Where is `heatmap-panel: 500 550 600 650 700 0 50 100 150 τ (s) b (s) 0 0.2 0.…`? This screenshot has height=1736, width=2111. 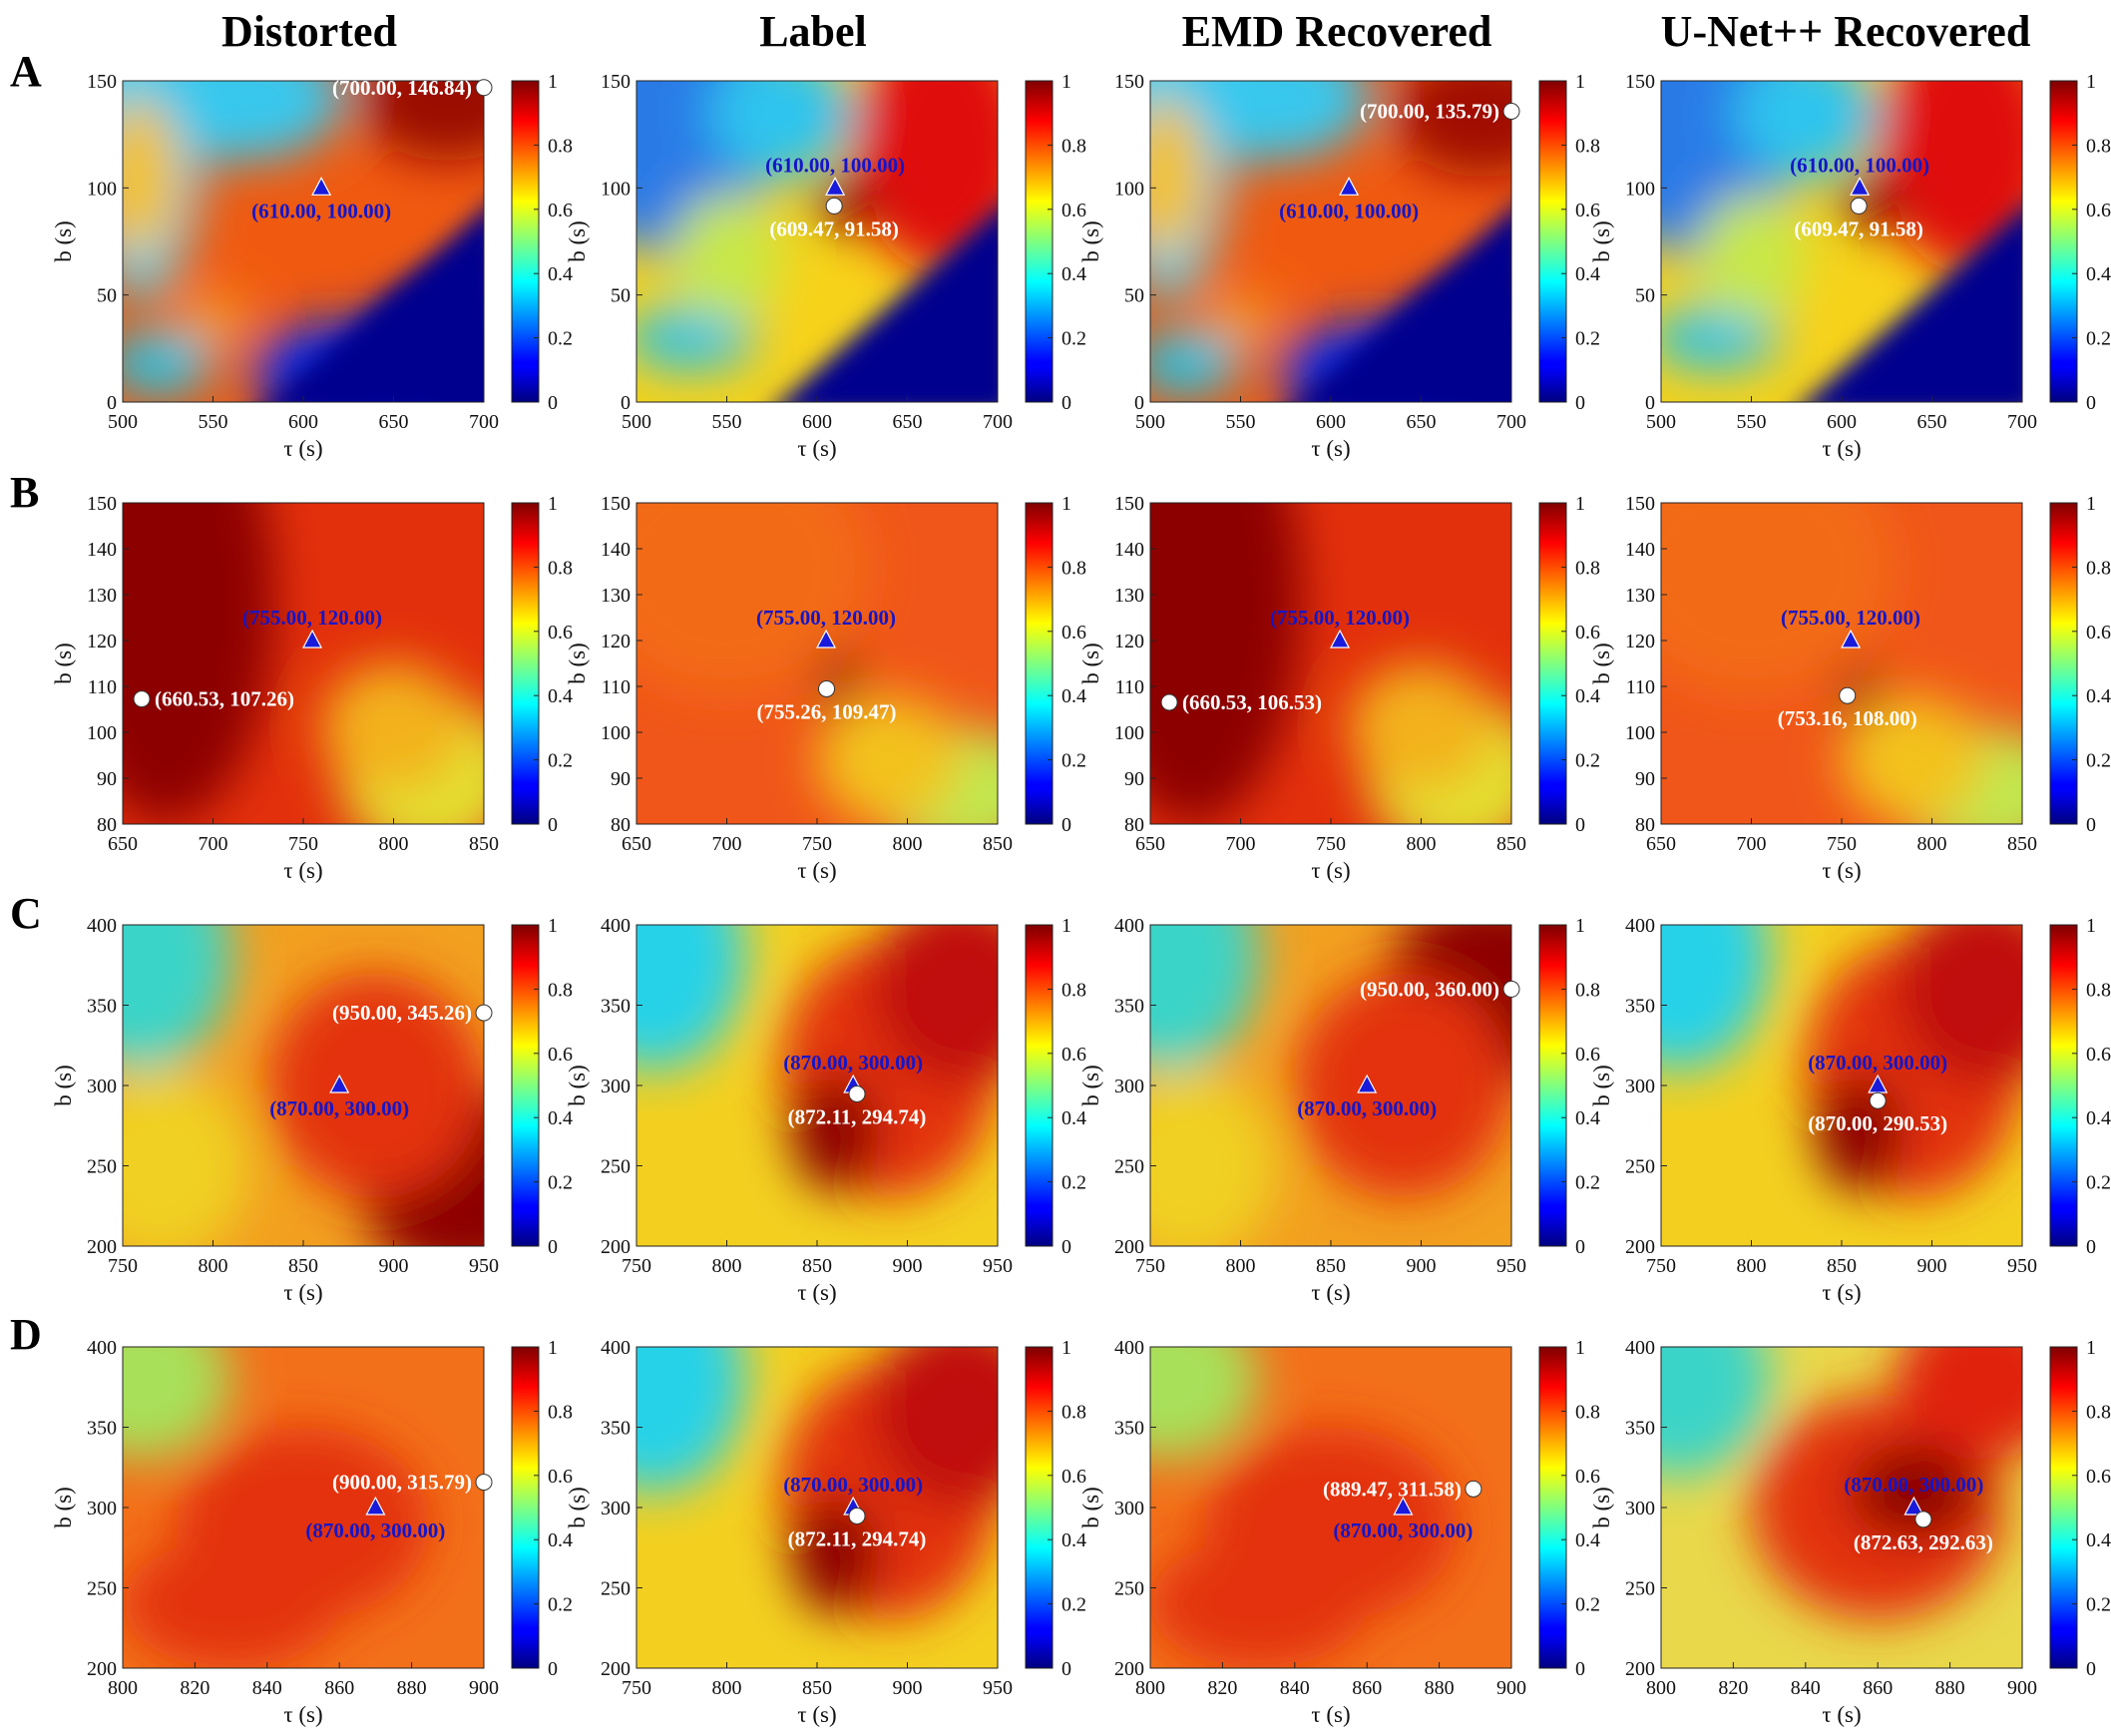
heatmap-panel: 500 550 600 650 700 0 50 100 150 τ (s) b (s) 0 0.2 0.… is located at coordinates (312, 266).